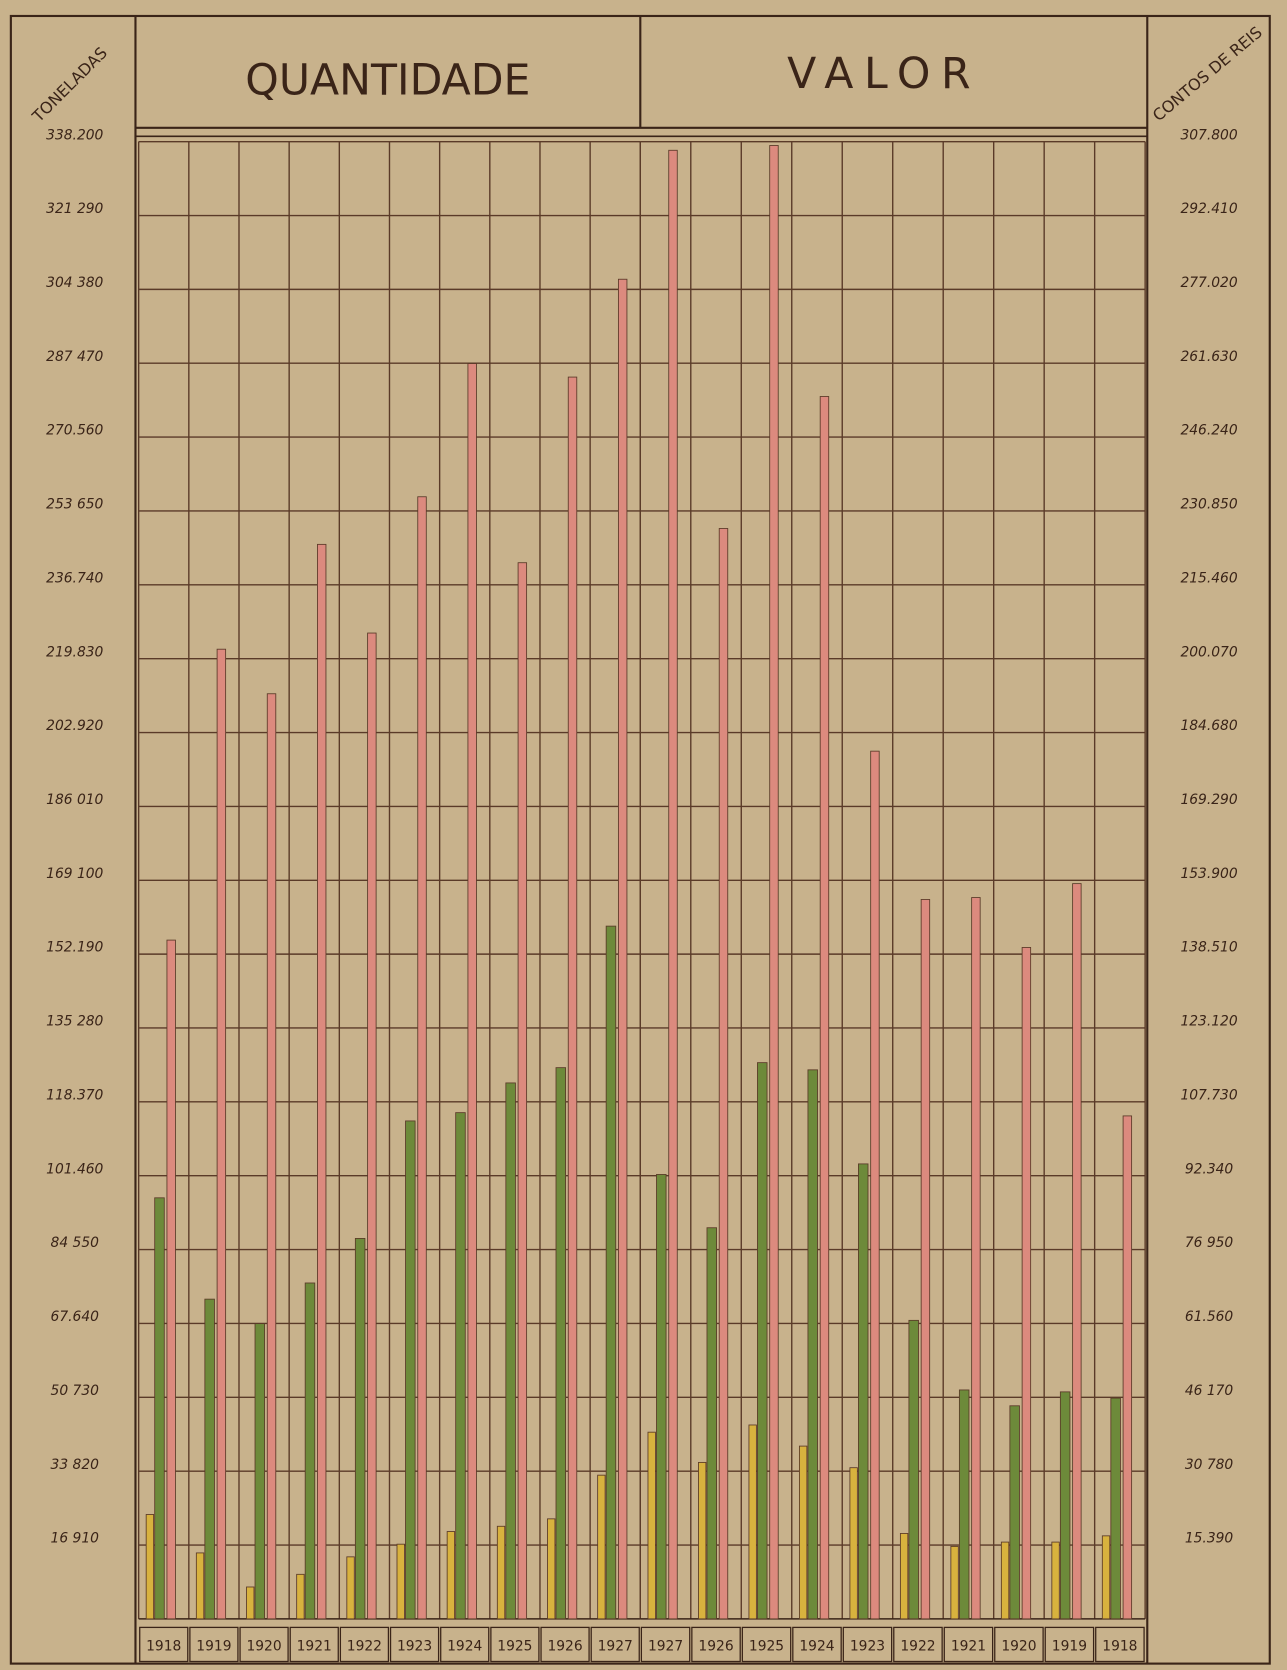  I want to click on y-tick-label: 219.830, so click(74, 652).